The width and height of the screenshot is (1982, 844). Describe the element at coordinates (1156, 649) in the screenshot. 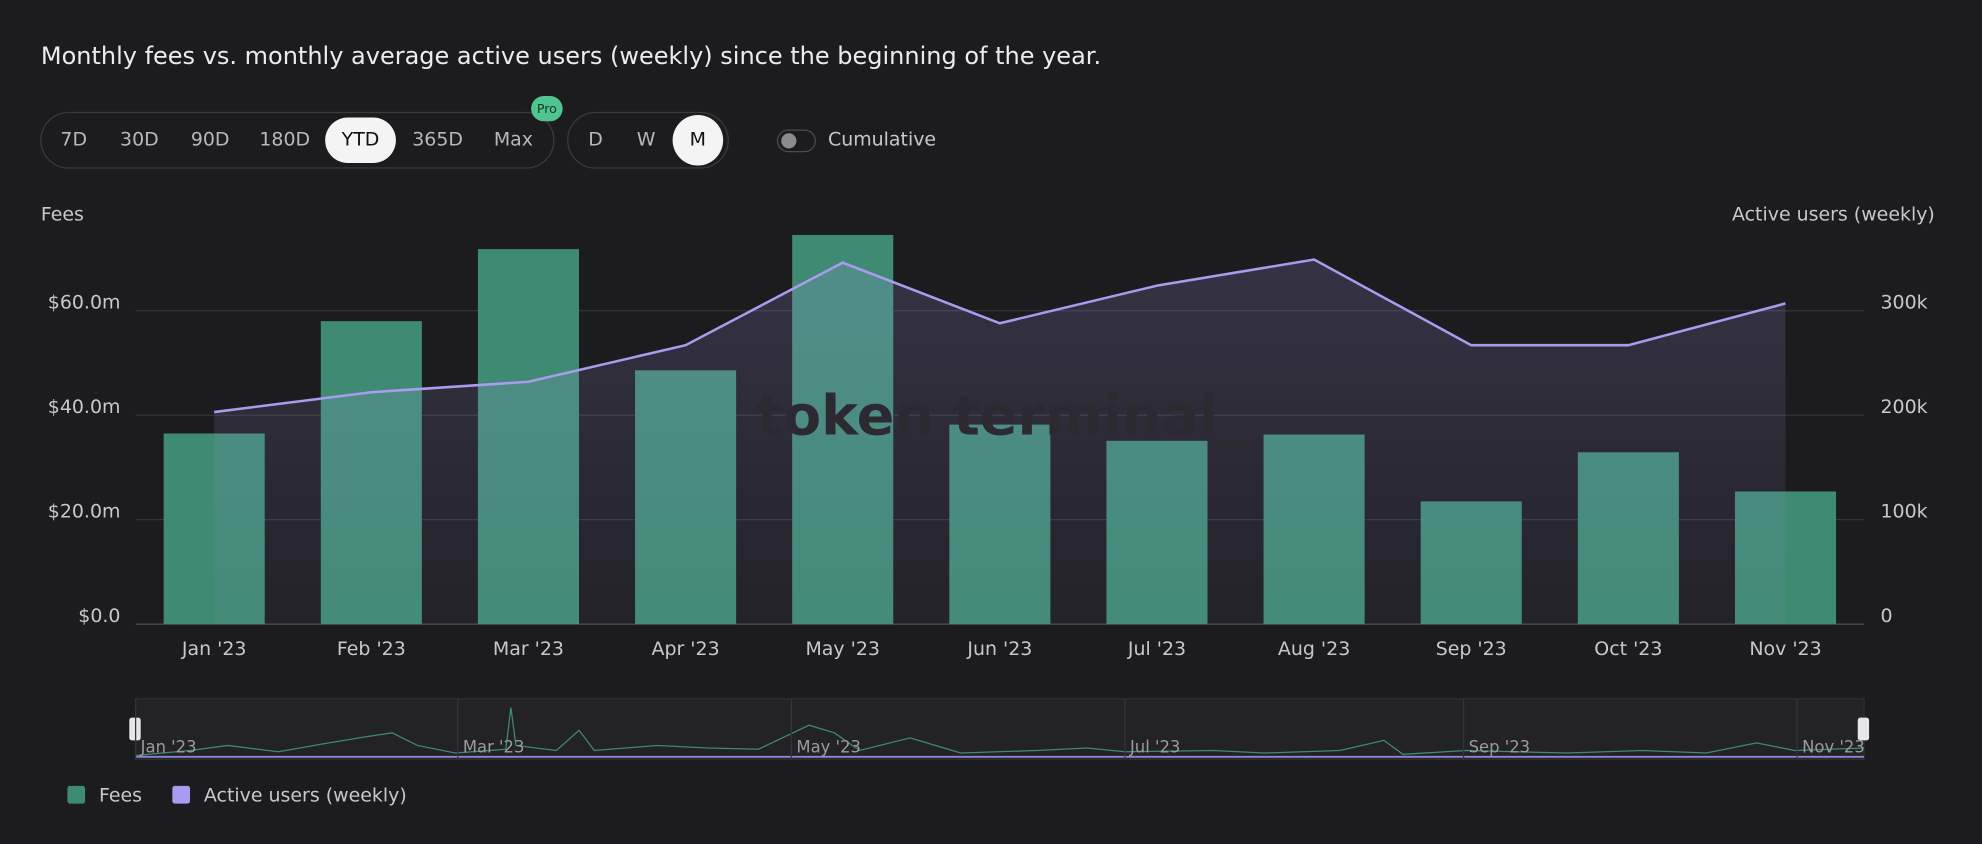

I see `x-tick-label: Jul '23` at that location.